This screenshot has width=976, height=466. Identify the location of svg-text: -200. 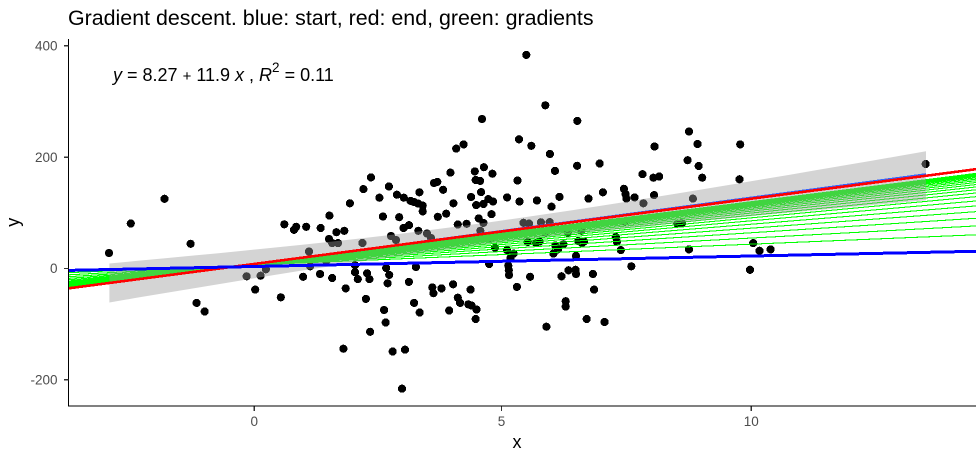
(43, 380).